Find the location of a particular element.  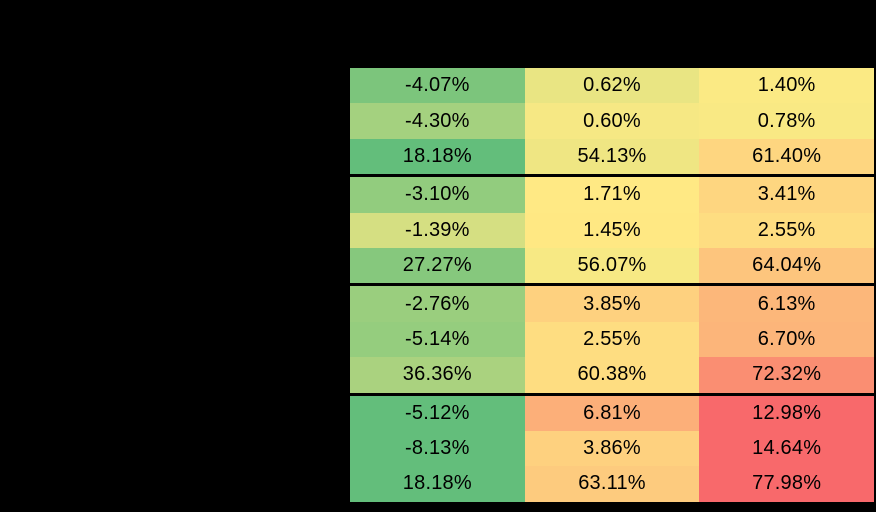

heatmap-cell: 1.45% is located at coordinates (612, 230).